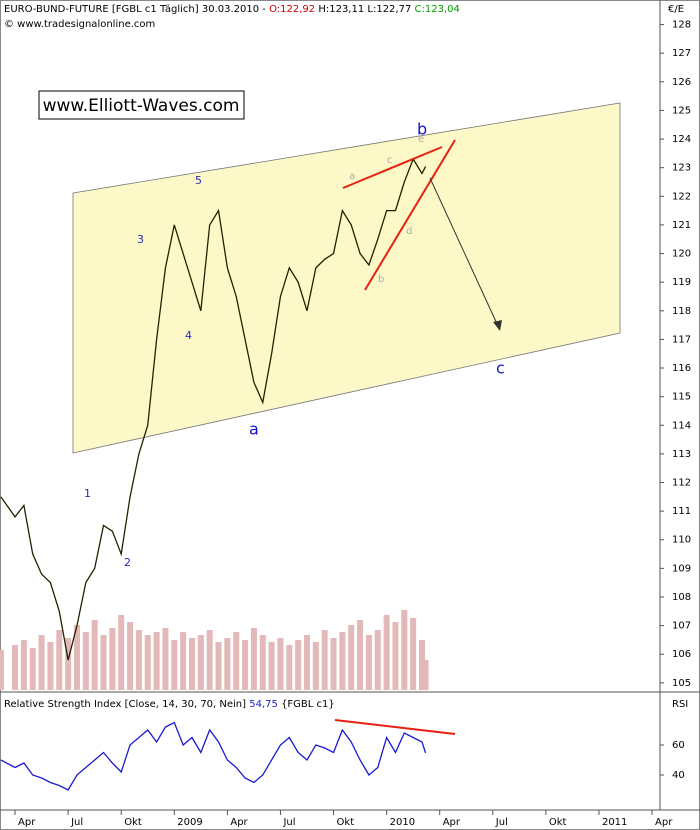  What do you see at coordinates (254, 429) in the screenshot?
I see `wave-label: a` at bounding box center [254, 429].